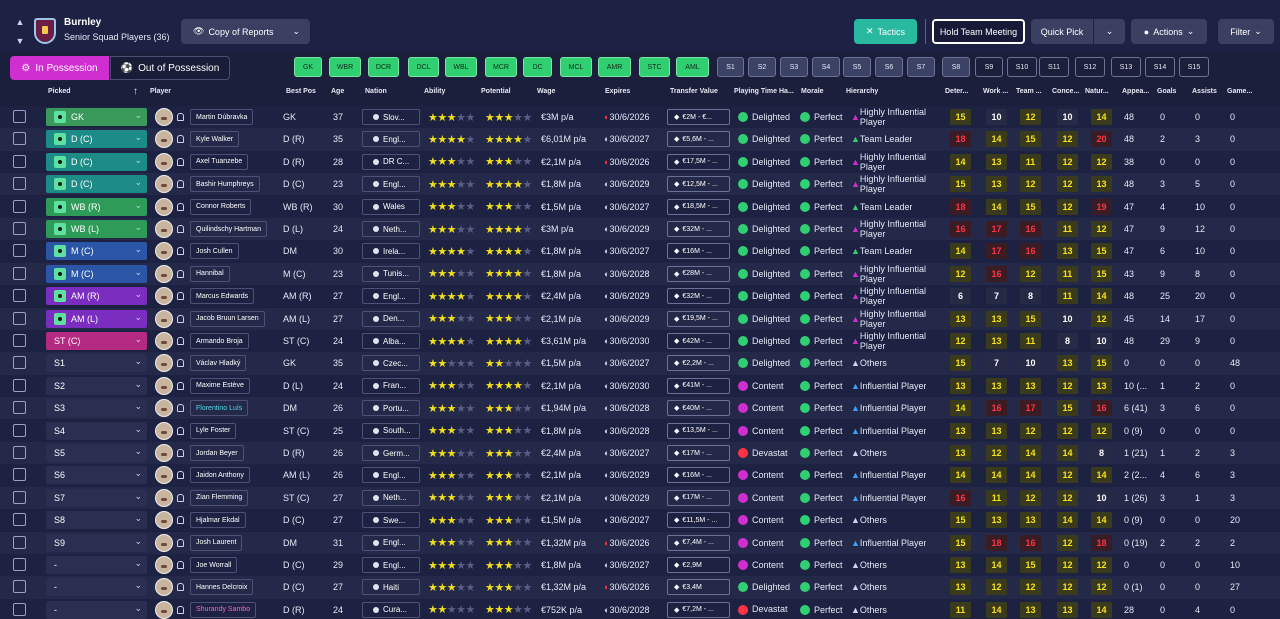 This screenshot has width=1280, height=619. Describe the element at coordinates (1109, 31) in the screenshot. I see `quick-pick-dropdown: ⌄` at that location.